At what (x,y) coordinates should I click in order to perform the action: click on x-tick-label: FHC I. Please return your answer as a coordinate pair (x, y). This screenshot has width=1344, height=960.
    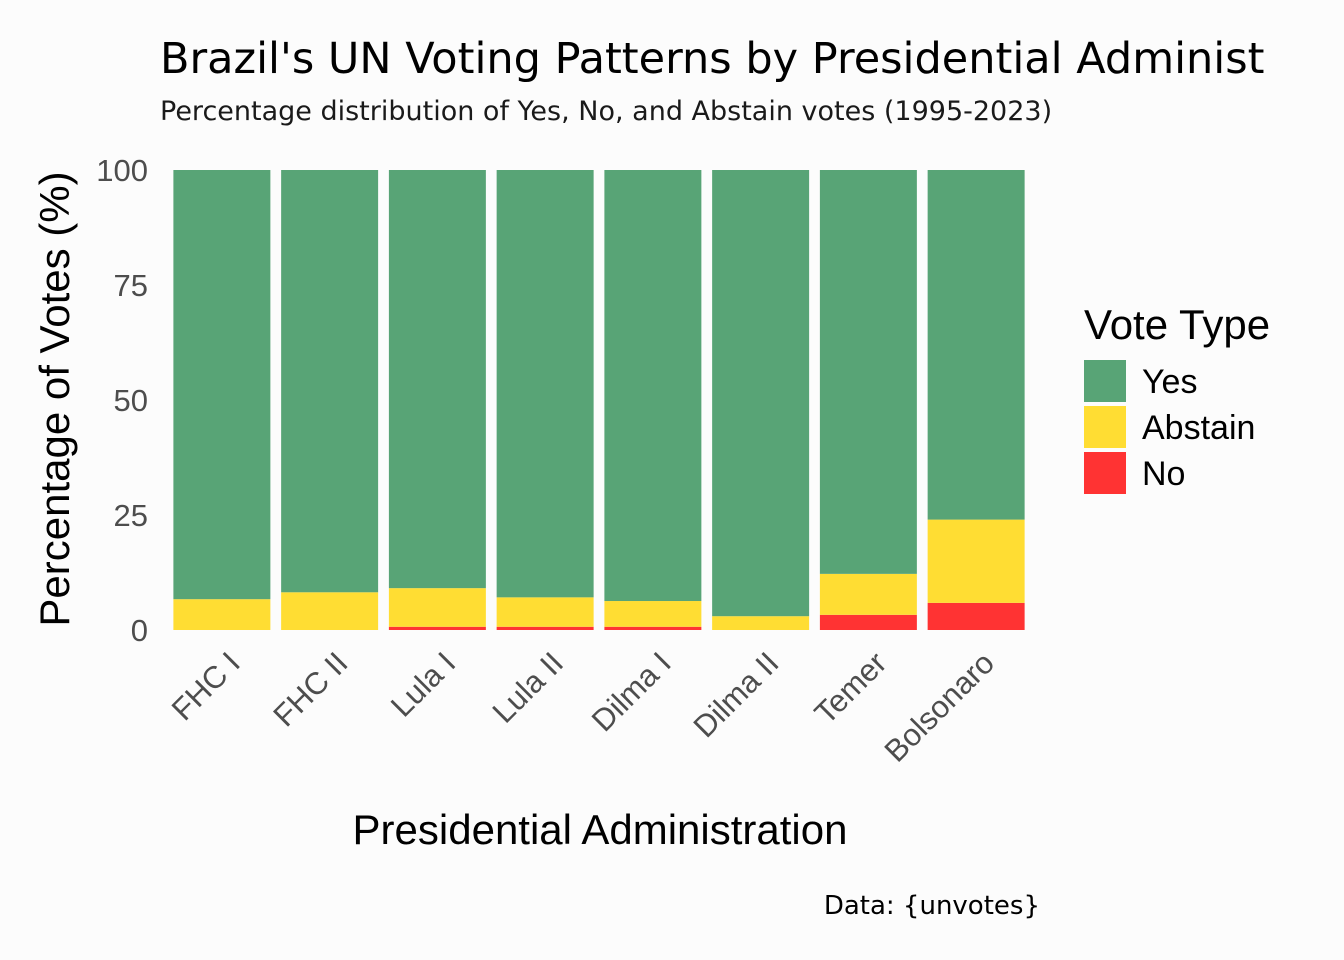
    Looking at the image, I should click on (206, 686).